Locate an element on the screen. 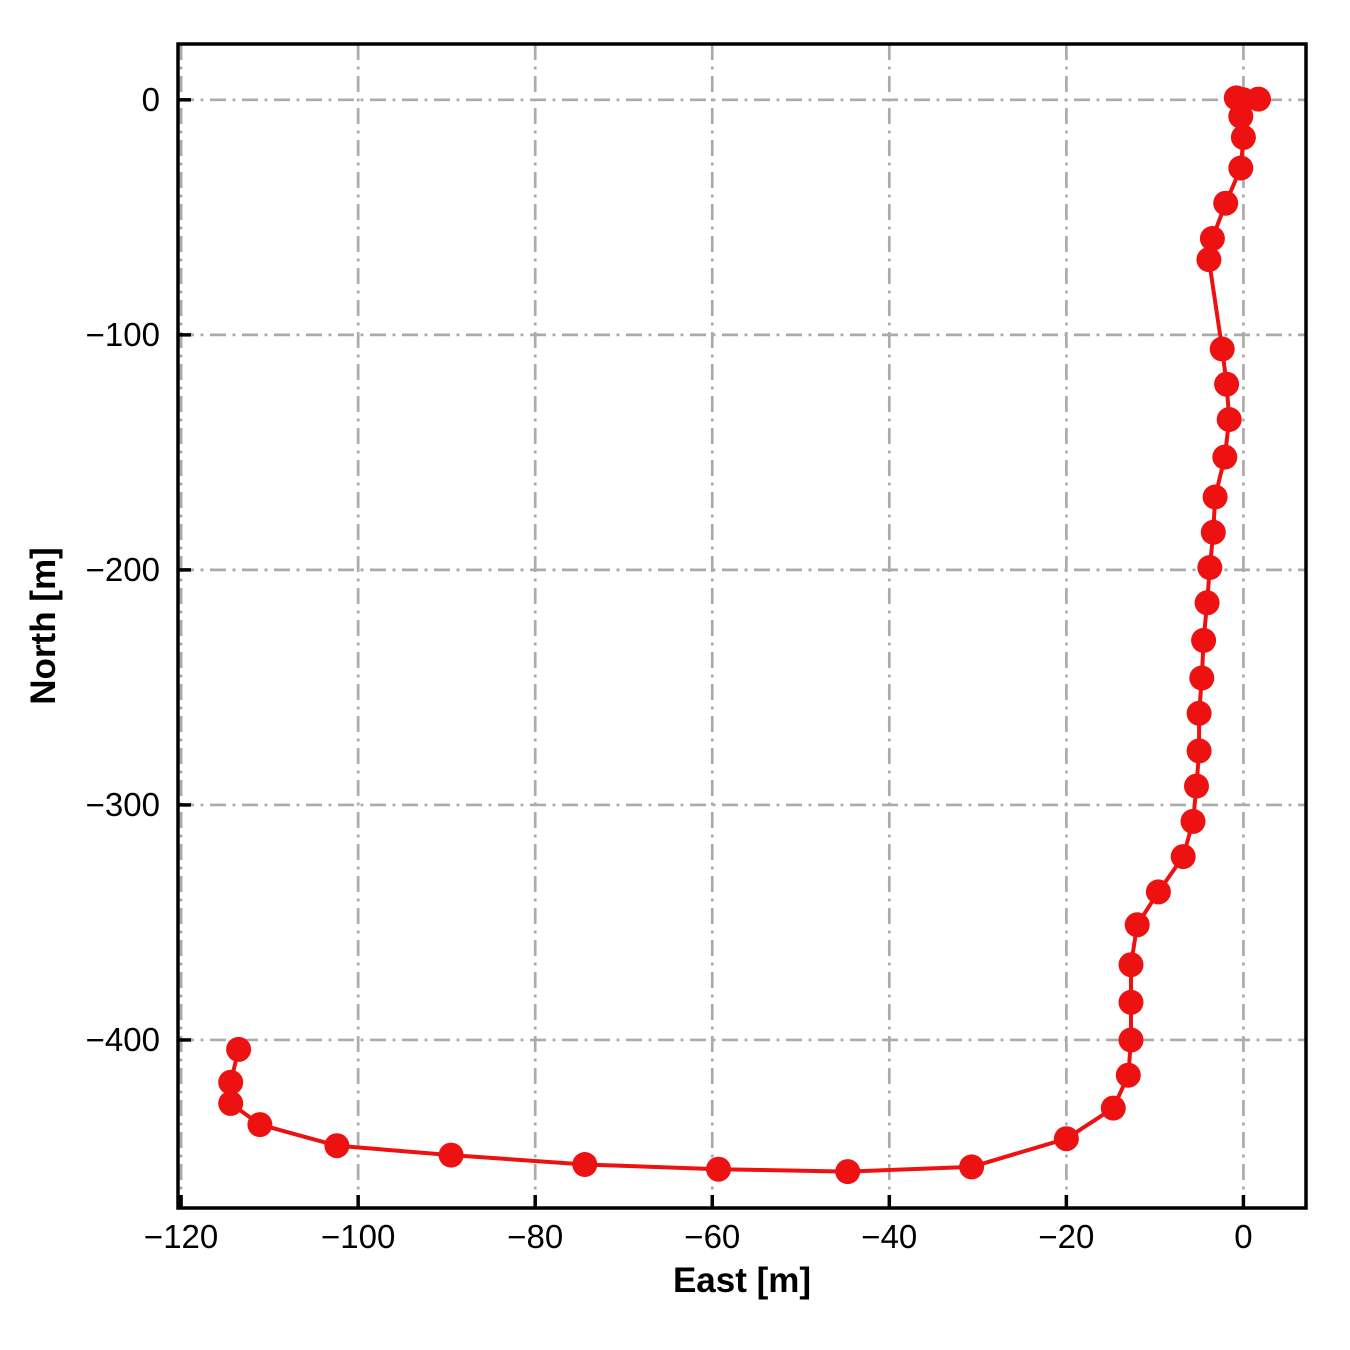 This screenshot has height=1350, width=1350. y-tick-label: −400 is located at coordinates (123, 1039).